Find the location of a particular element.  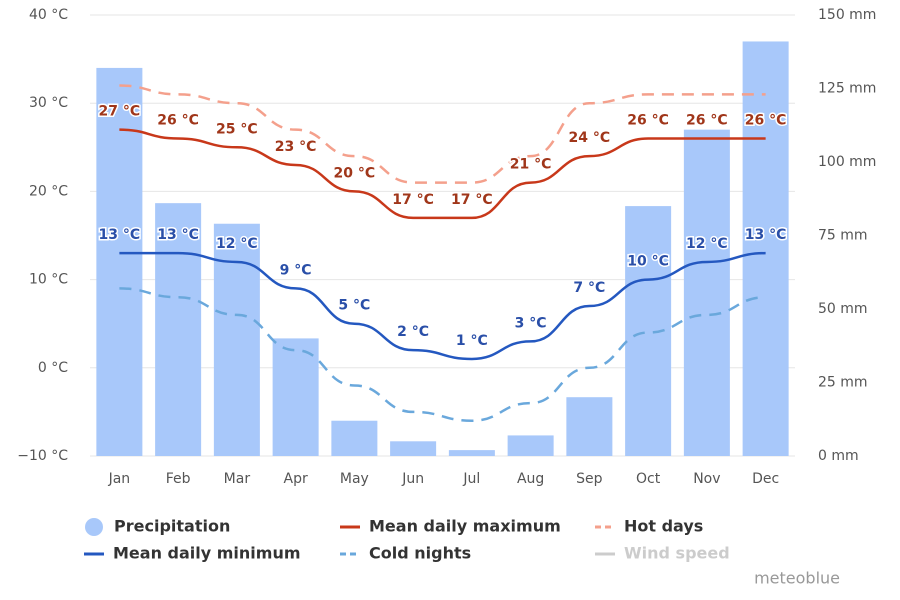

x-tick-label: Mar is located at coordinates (237, 479).